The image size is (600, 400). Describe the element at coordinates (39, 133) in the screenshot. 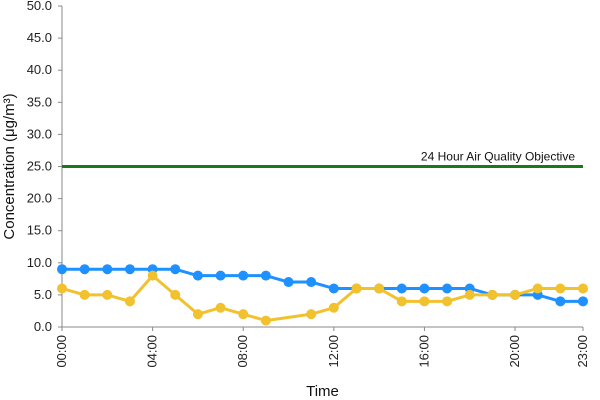

I see `y-tick-label: 30.0` at that location.